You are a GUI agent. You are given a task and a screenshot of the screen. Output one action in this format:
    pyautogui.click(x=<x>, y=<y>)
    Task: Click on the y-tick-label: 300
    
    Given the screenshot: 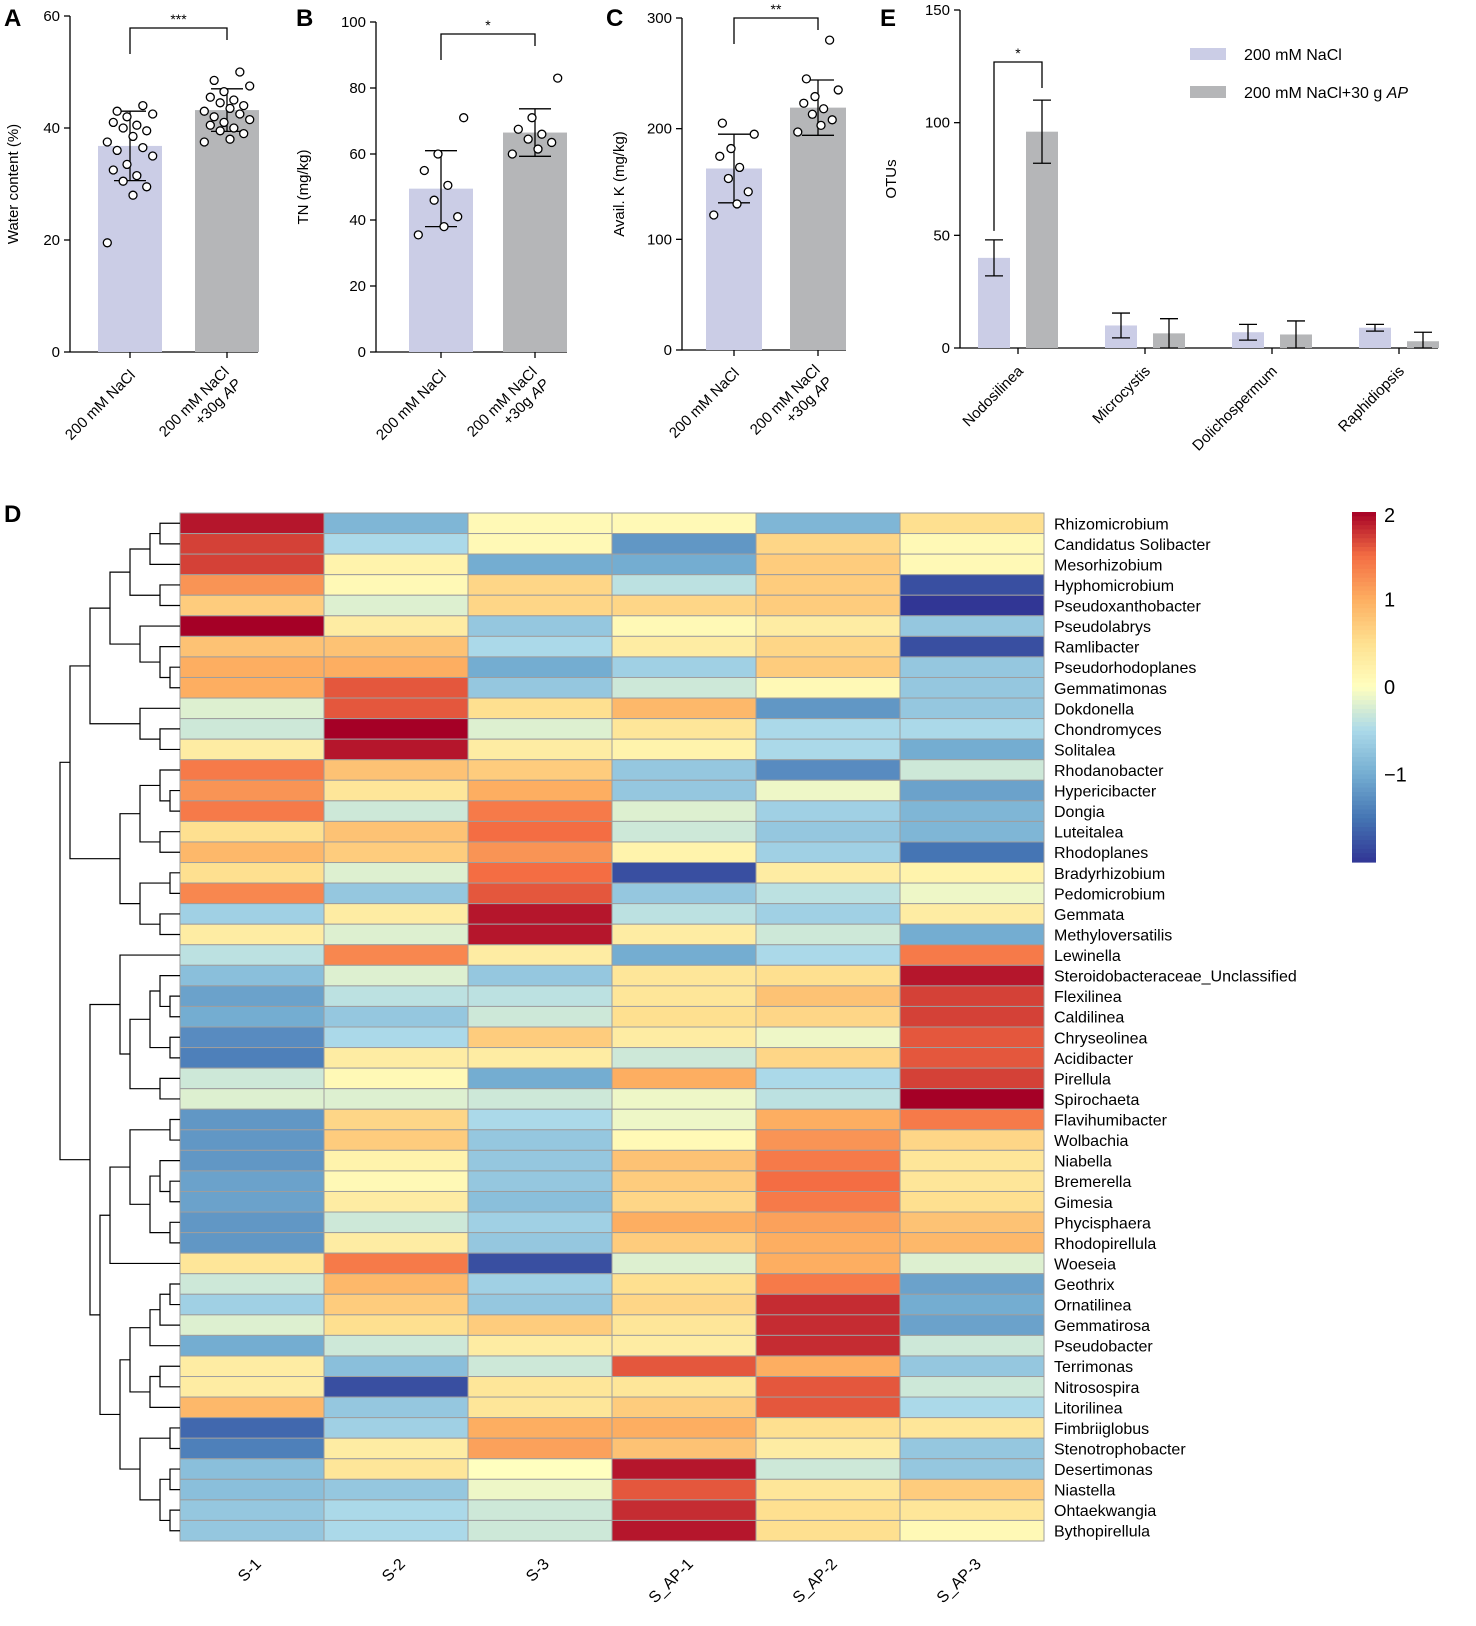 What is the action you would take?
    pyautogui.click(x=659, y=18)
    